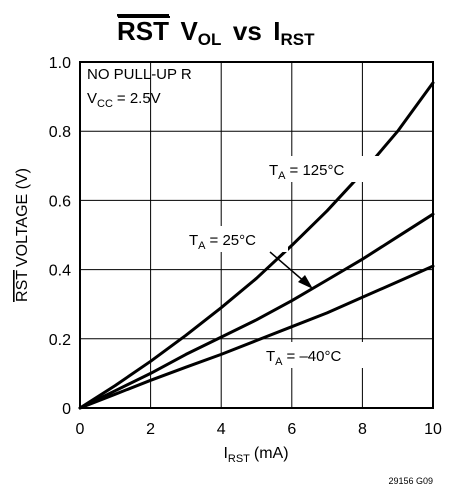 This screenshot has width=463, height=491. Describe the element at coordinates (247, 31) in the screenshot. I see `title-vs: vs` at that location.